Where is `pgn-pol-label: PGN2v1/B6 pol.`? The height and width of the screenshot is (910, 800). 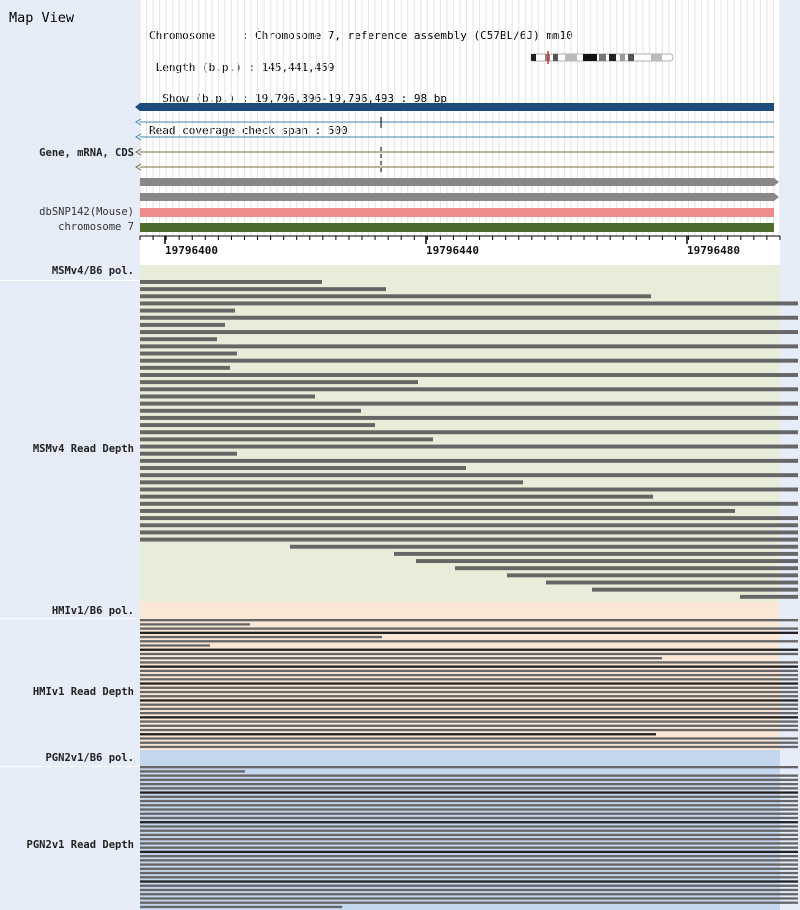
pgn-pol-label: PGN2v1/B6 pol. is located at coordinates (89, 758).